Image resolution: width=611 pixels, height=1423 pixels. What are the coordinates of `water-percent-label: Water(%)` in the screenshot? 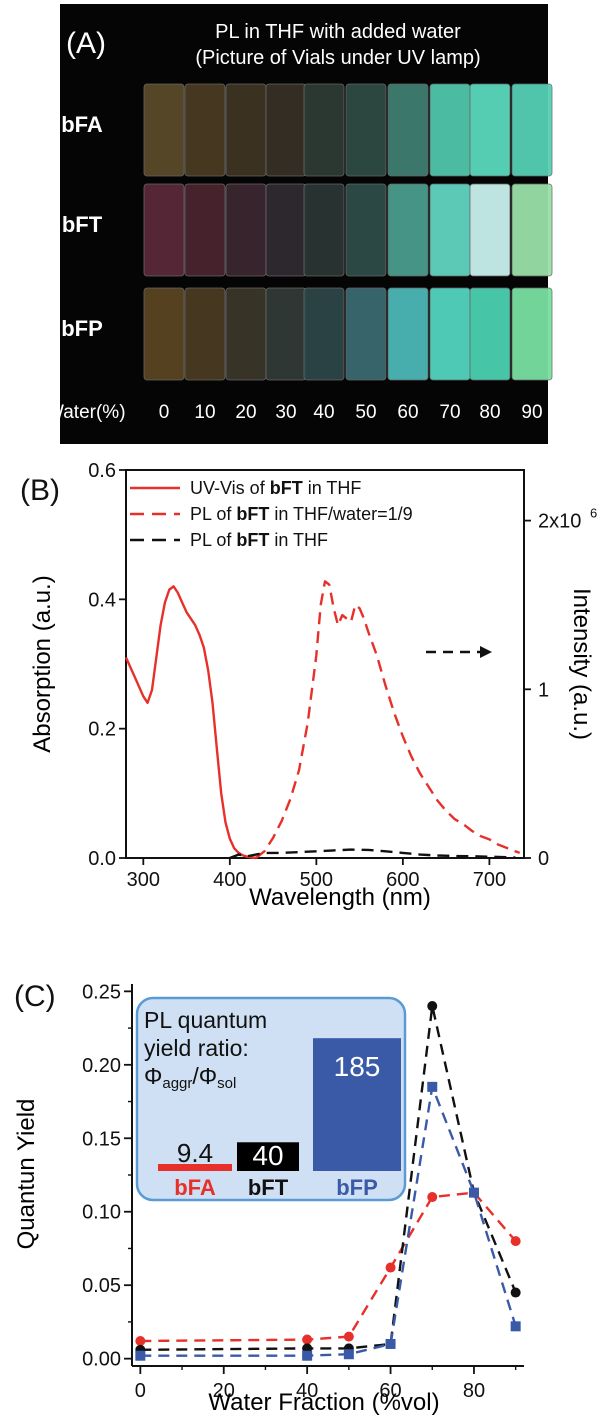 It's located at (86, 412).